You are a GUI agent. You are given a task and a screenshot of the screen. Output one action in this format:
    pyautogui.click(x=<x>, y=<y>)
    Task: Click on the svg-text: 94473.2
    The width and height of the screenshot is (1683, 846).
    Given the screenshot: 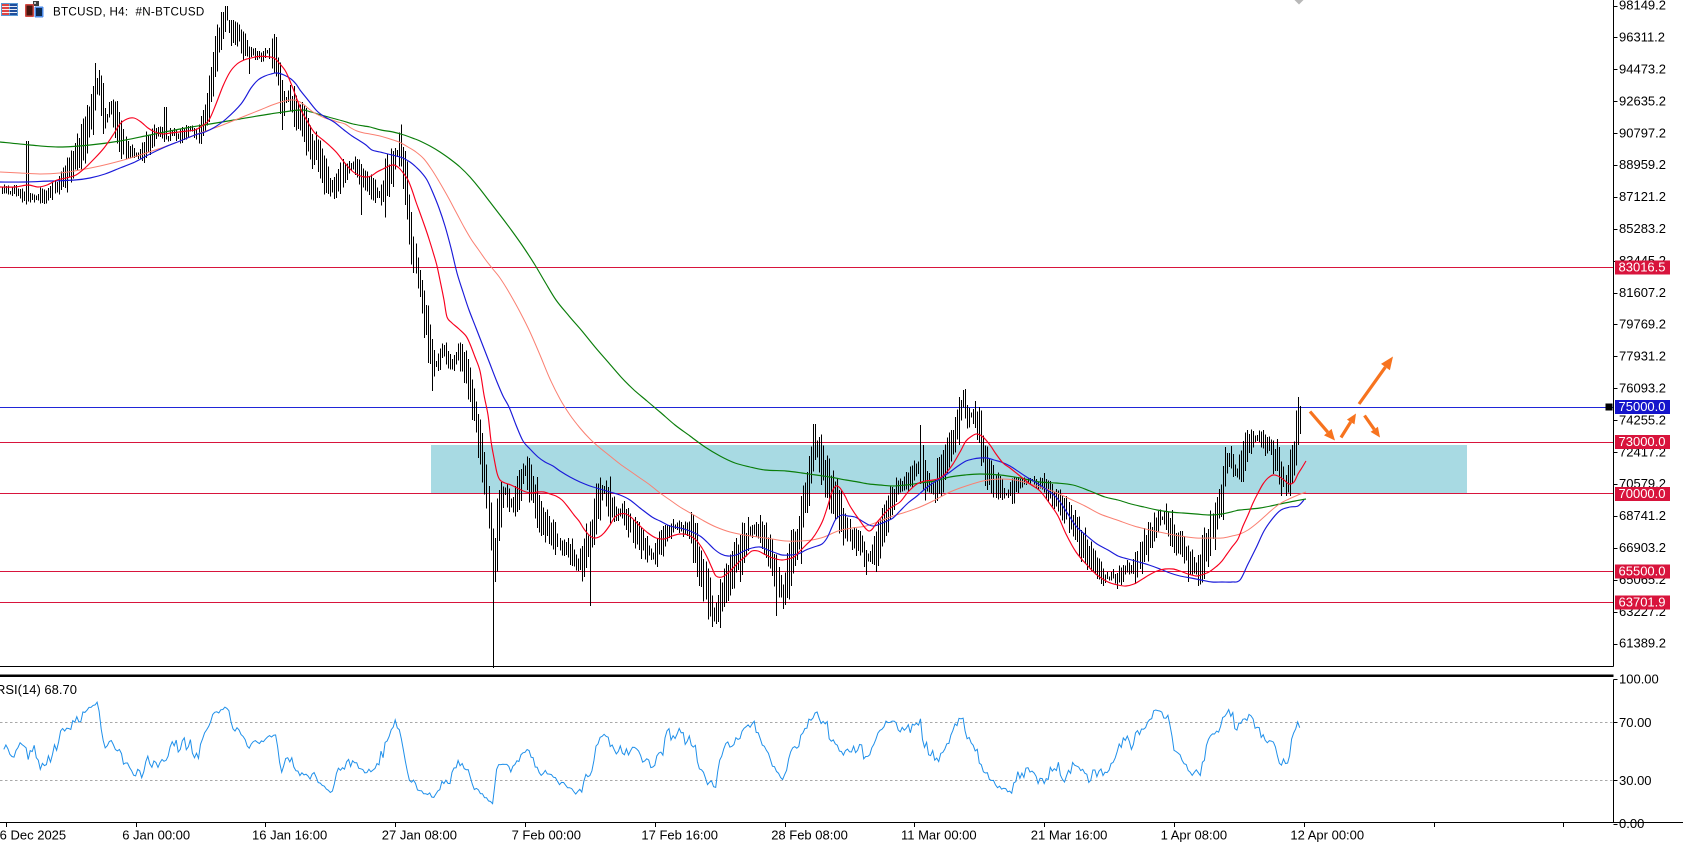 What is the action you would take?
    pyautogui.click(x=1642, y=69)
    